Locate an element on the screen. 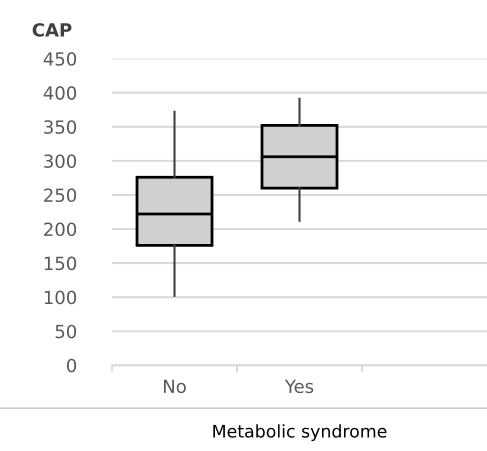 This screenshot has width=487, height=451. y-tick-label: 300 is located at coordinates (60, 161).